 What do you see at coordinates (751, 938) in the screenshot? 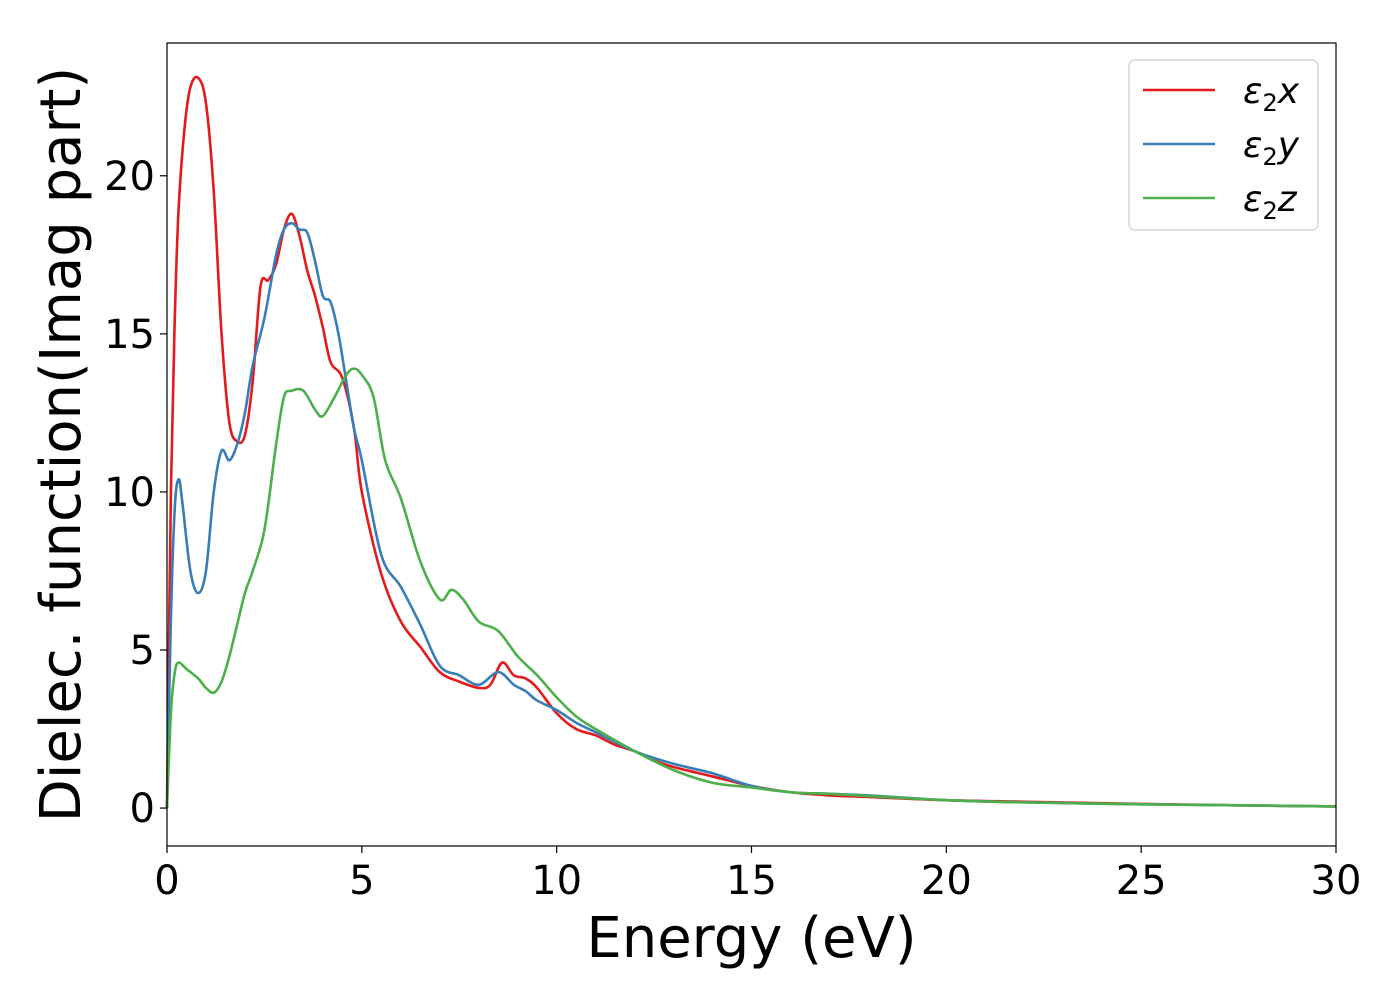
I see `x-axis-label: Energy (eV)` at bounding box center [751, 938].